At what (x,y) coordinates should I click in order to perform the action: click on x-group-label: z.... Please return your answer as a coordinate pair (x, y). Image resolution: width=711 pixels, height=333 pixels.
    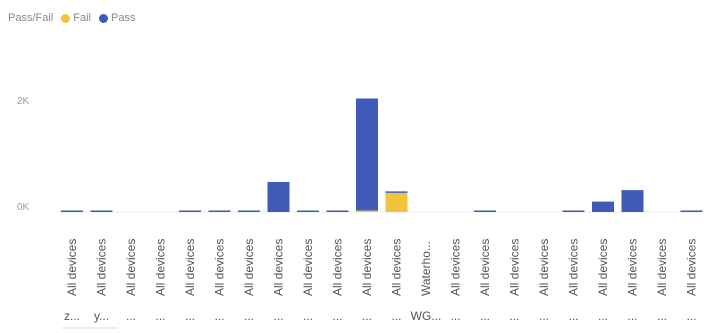
    Looking at the image, I should click on (72, 316).